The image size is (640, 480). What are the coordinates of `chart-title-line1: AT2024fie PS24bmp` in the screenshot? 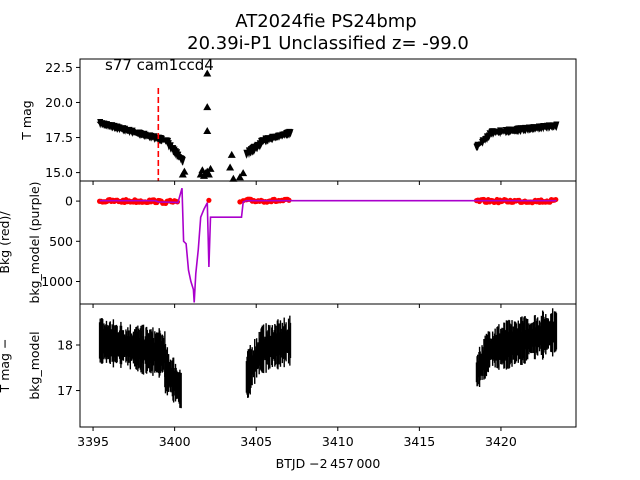 It's located at (325, 21).